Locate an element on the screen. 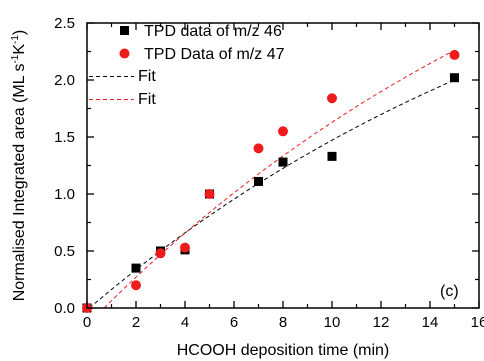 This screenshot has height=361, width=484. x-tick-label: 6 is located at coordinates (234, 322).